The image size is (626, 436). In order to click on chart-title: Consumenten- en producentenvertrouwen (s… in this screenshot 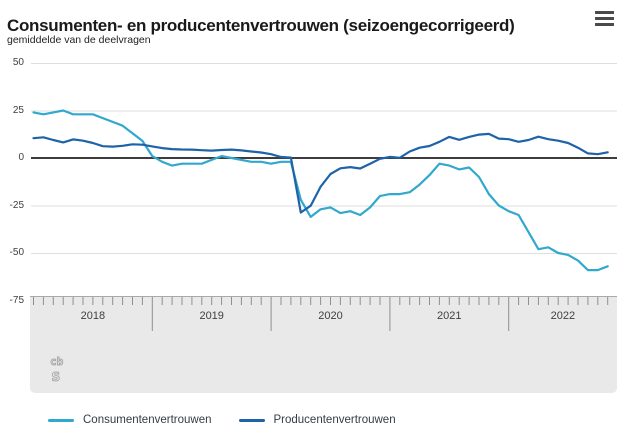, I will do `click(261, 26)`.